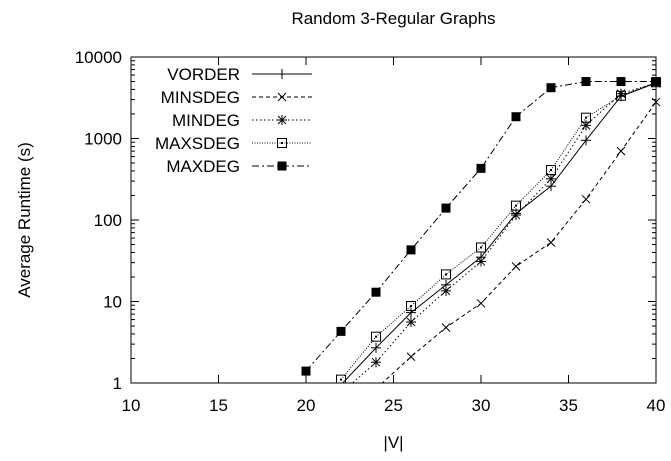 The height and width of the screenshot is (461, 671). Describe the element at coordinates (103, 139) in the screenshot. I see `y-tick-label: 1000` at that location.